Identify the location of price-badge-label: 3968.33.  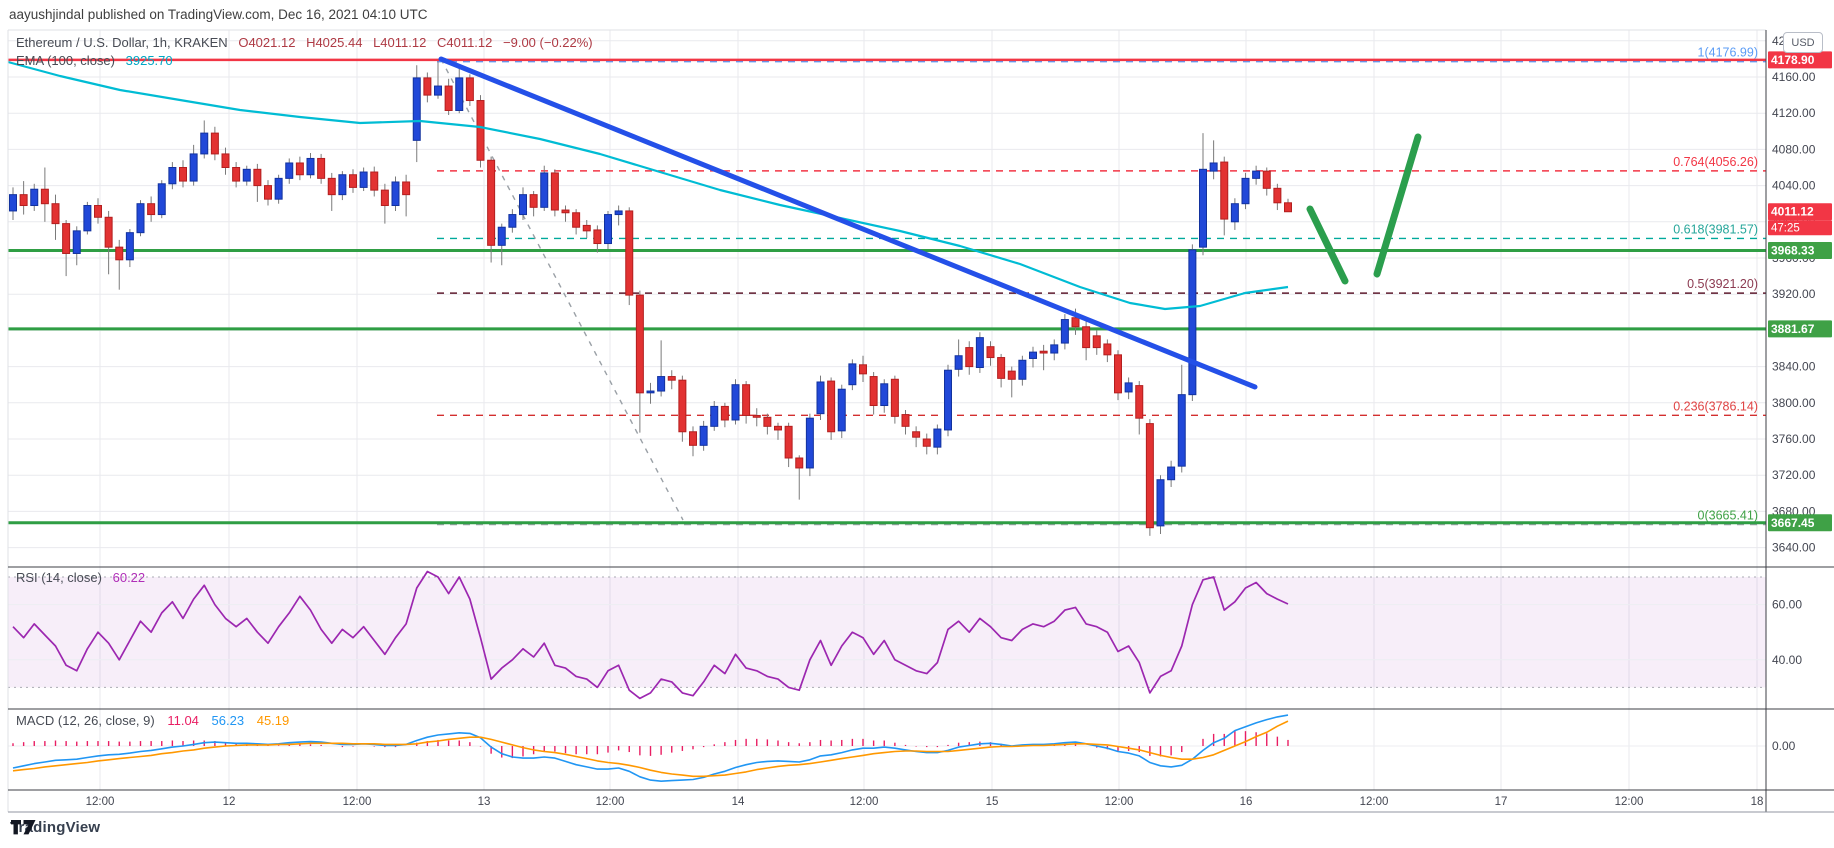
(1793, 250).